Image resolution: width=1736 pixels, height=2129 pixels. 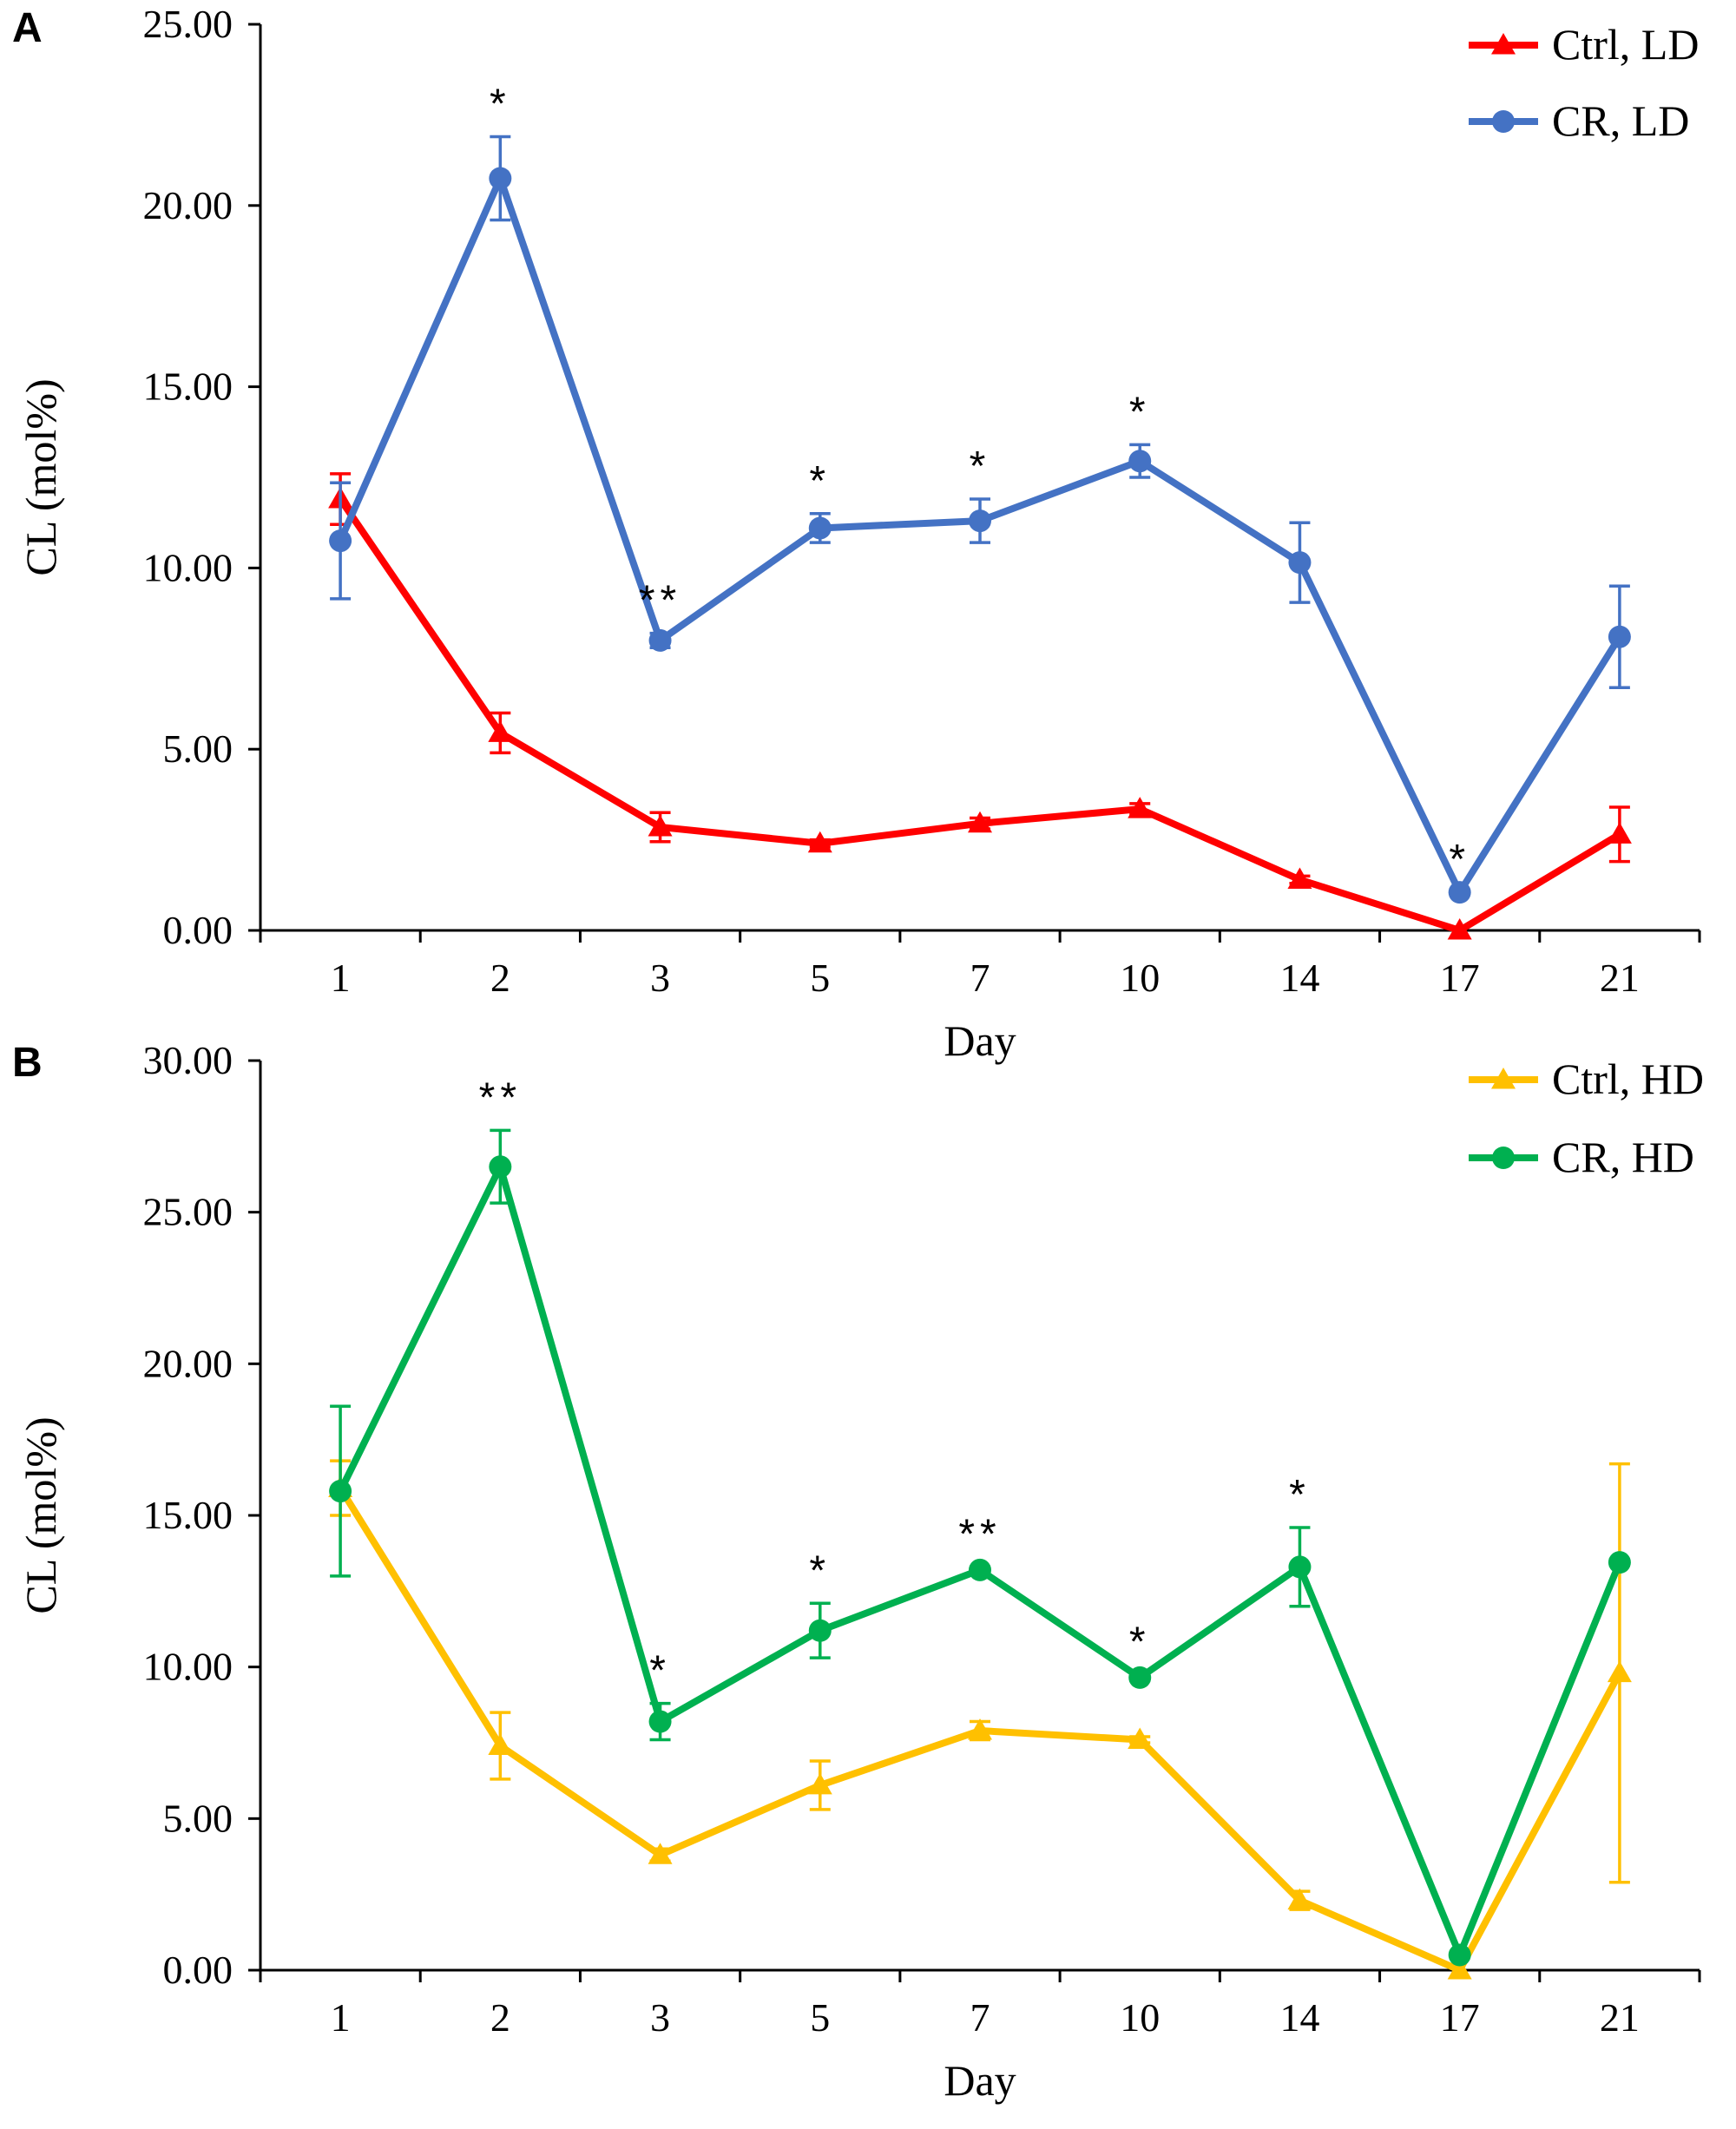 I want to click on legend-label: CR, LD, so click(x=1620, y=121).